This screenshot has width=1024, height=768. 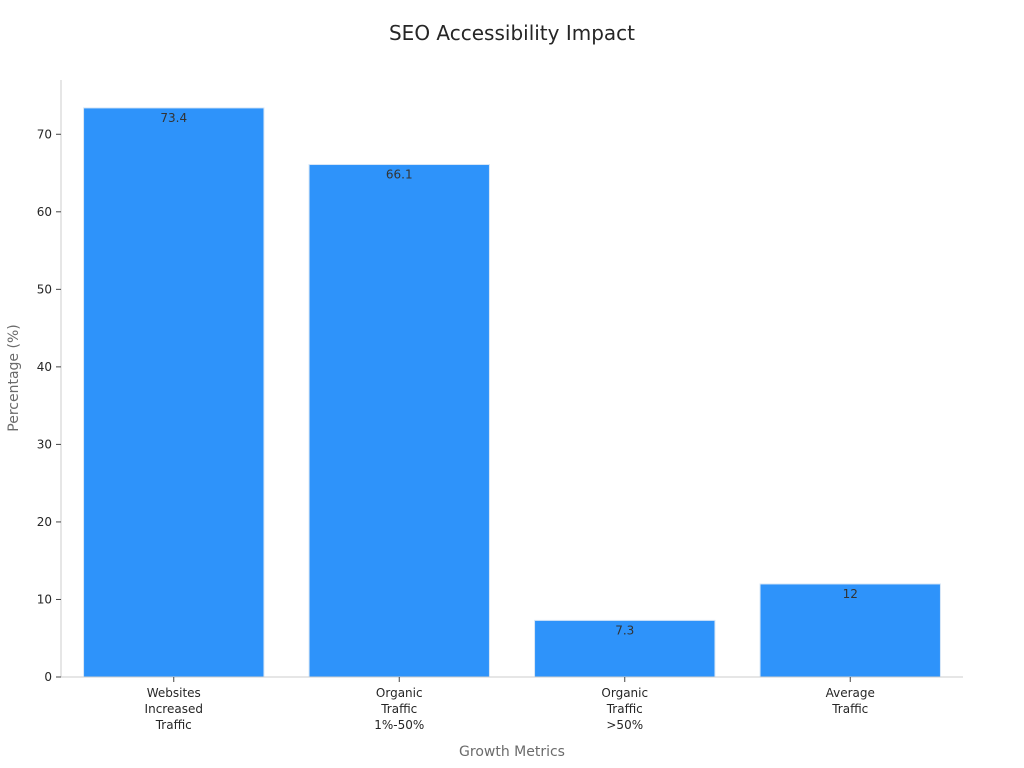 I want to click on x-tick-label: Websites Increased Traffic, so click(x=174, y=709).